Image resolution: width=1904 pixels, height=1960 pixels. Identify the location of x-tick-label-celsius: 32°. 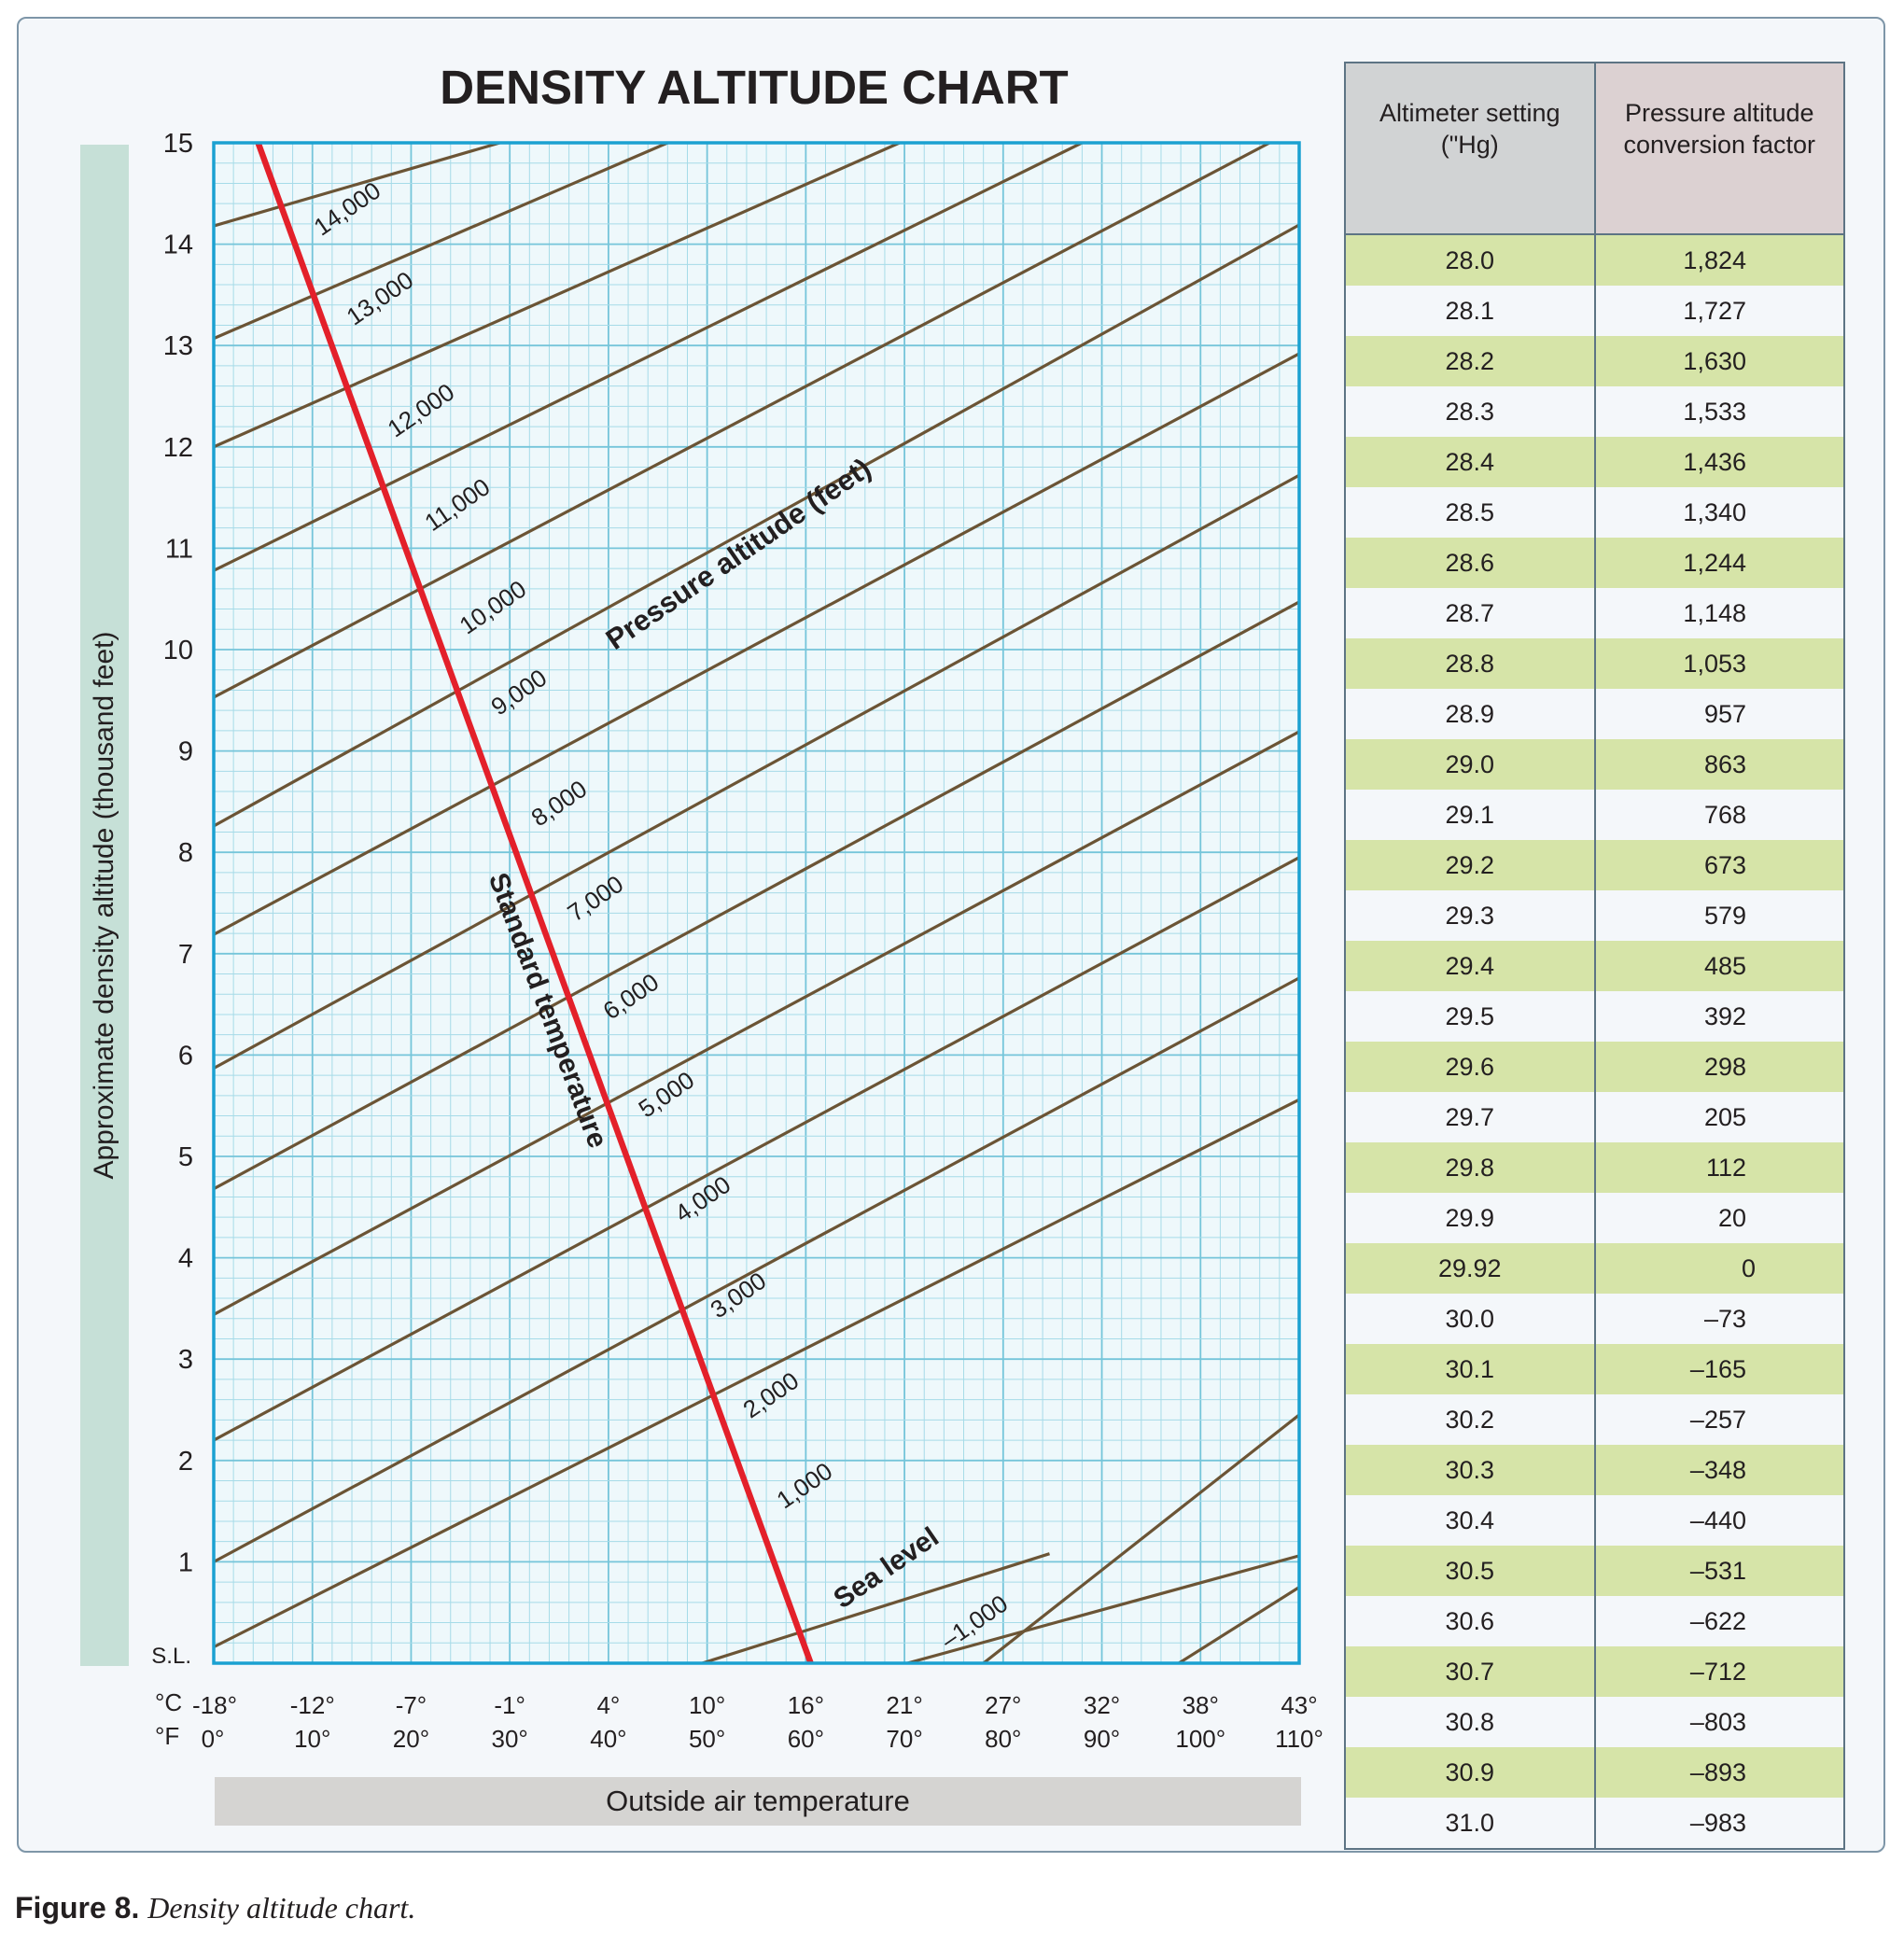
(1102, 1705).